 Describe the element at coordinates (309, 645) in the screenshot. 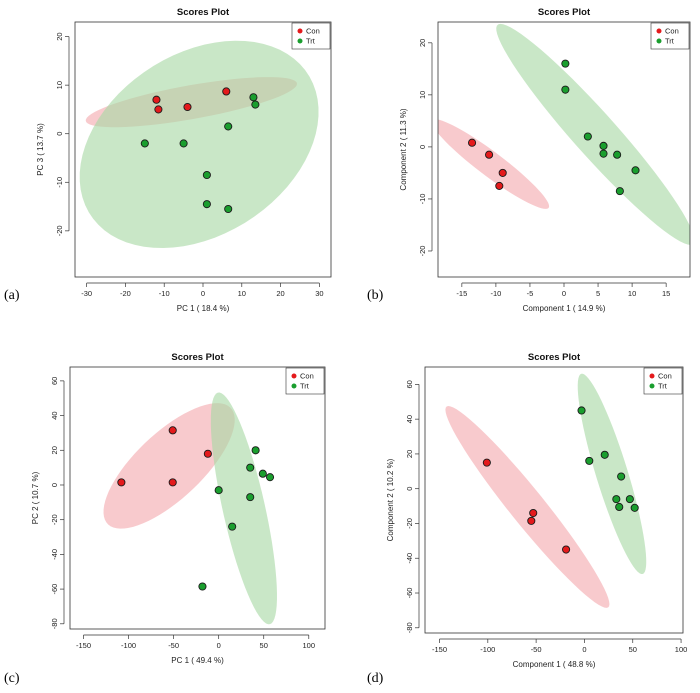

I see `x-tick-label: 100` at that location.